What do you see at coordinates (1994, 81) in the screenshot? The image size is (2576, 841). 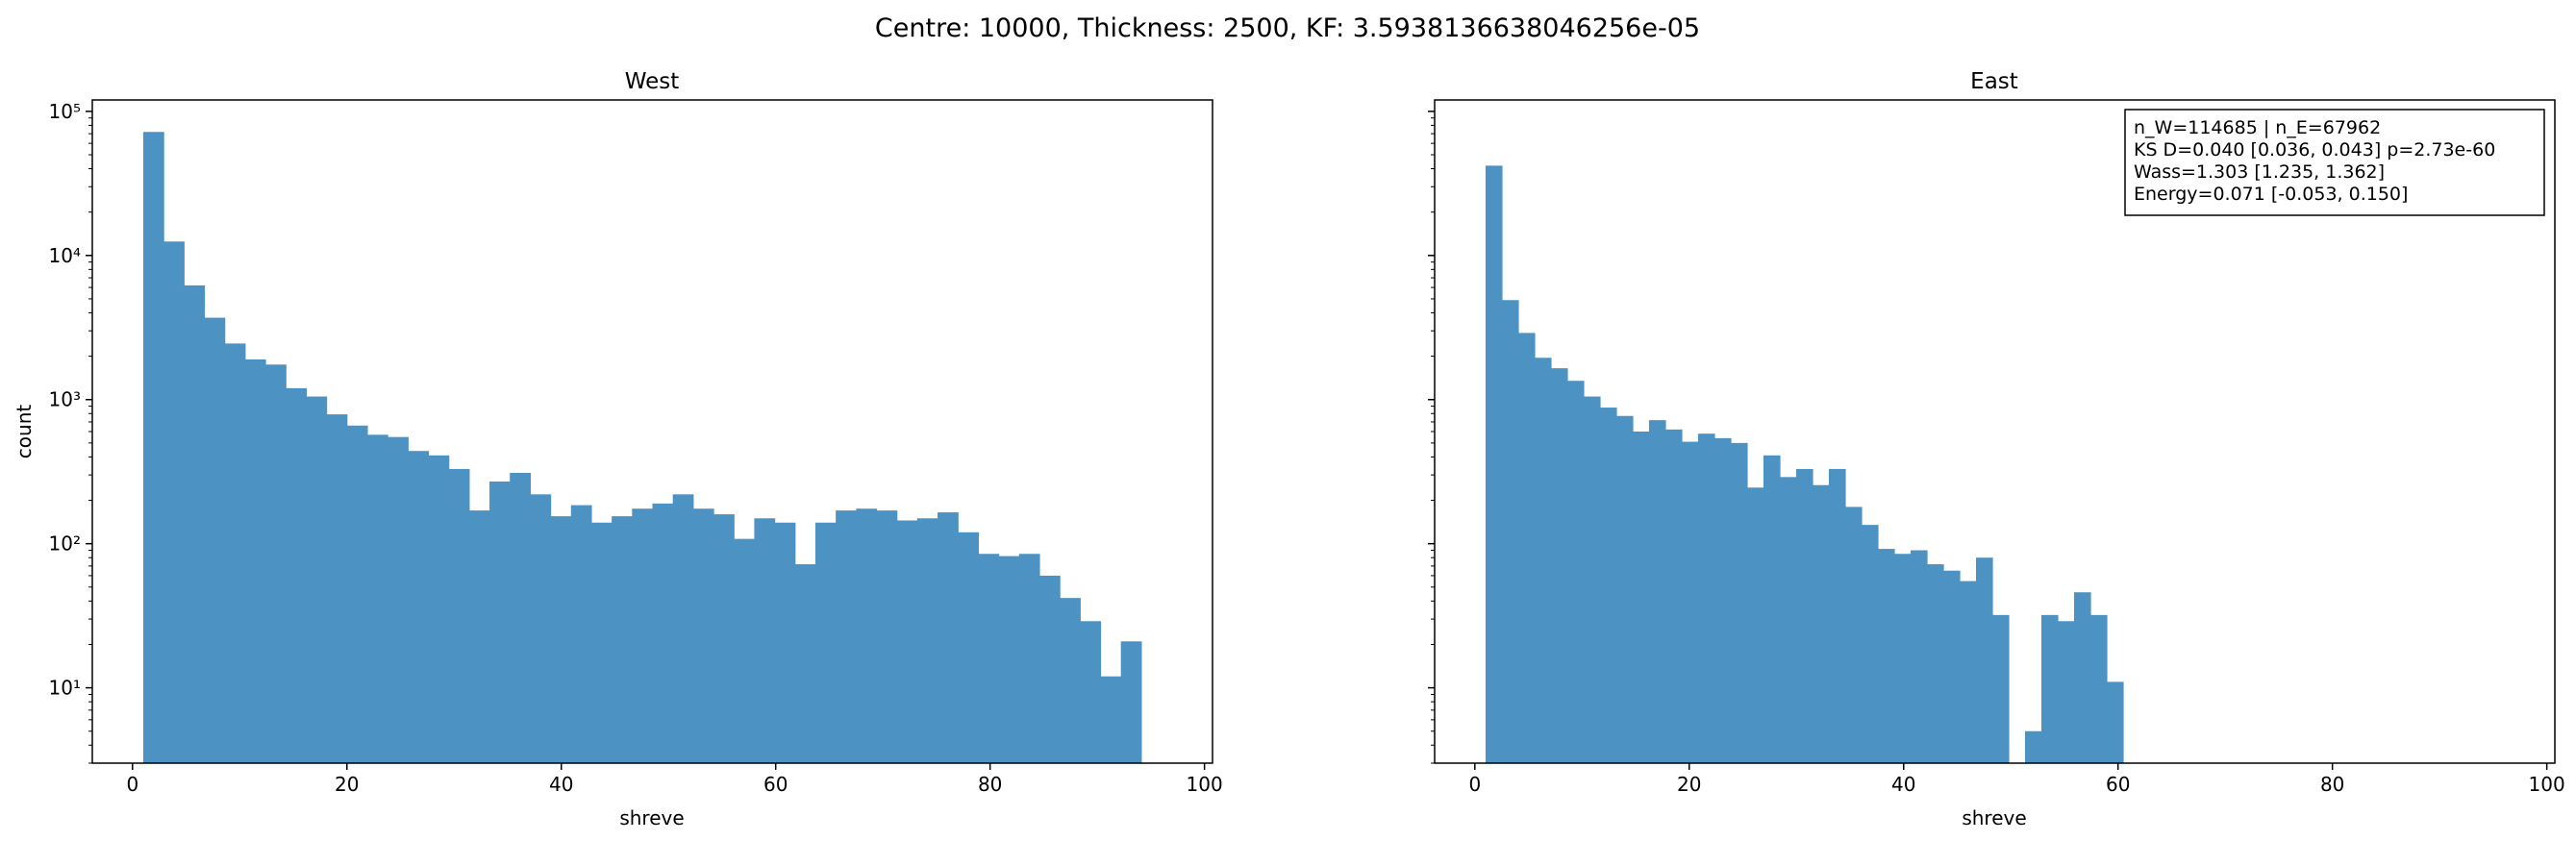 I see `east-title: East` at bounding box center [1994, 81].